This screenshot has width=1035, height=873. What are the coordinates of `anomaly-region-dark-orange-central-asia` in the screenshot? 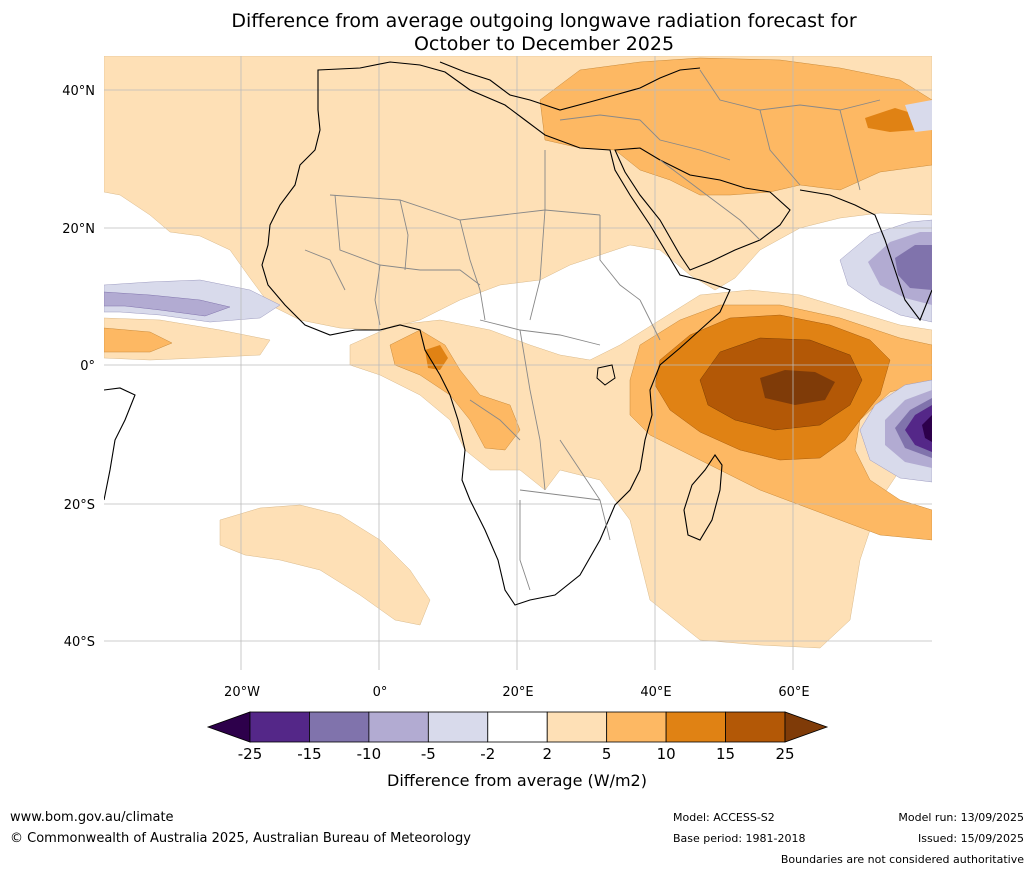 It's located at (891, 120).